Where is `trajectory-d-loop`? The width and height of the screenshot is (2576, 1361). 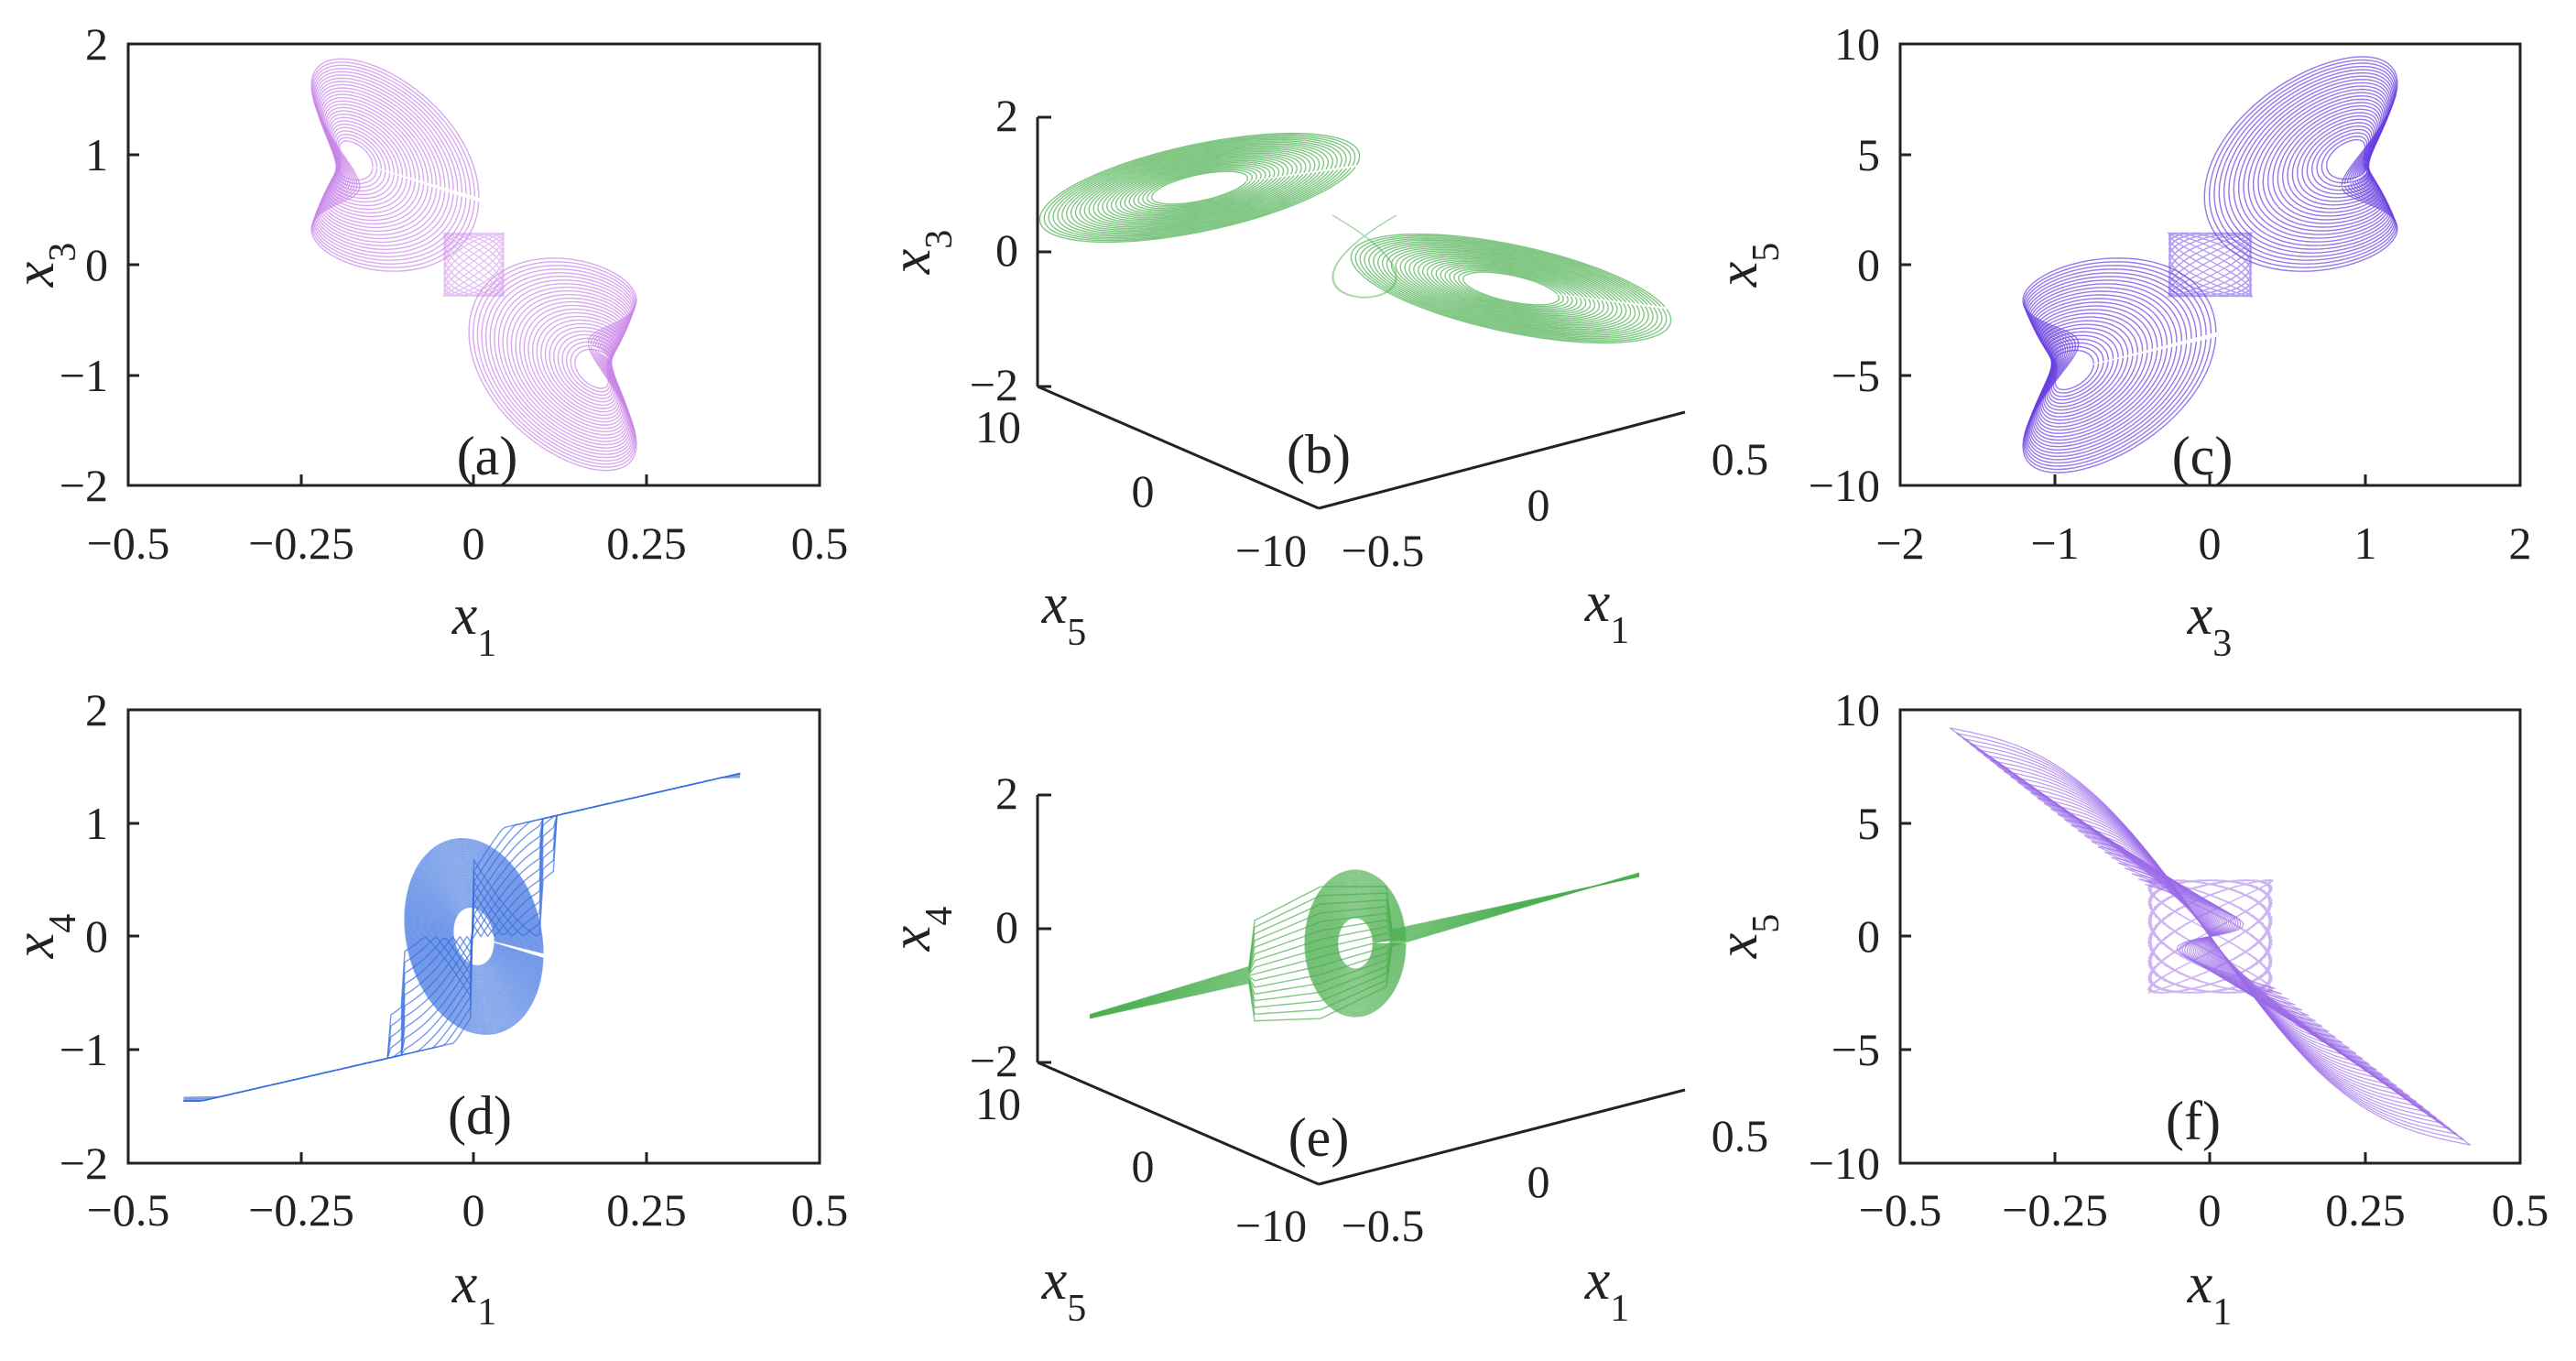
trajectory-d-loop is located at coordinates (474, 936).